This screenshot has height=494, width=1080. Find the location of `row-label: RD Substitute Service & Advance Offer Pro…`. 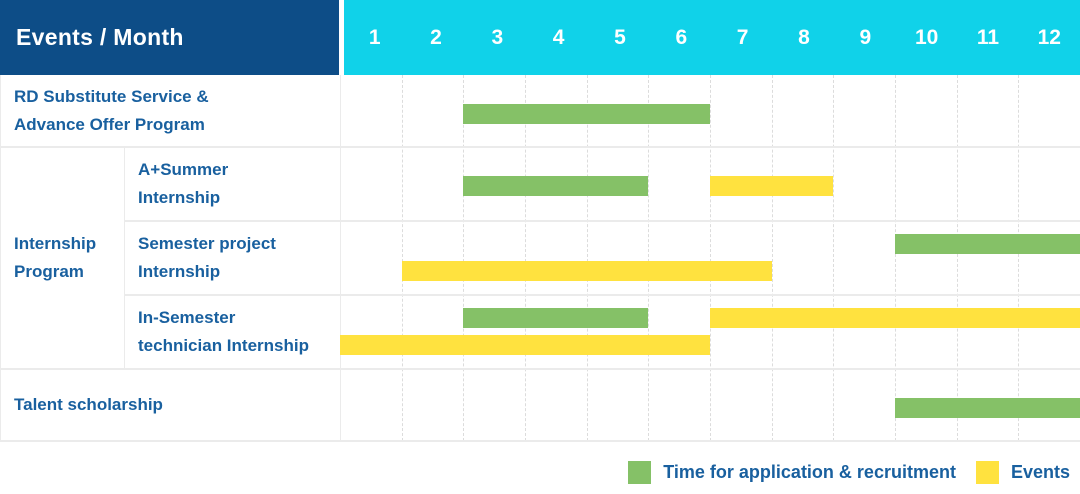

row-label: RD Substitute Service & Advance Offer Pro… is located at coordinates (111, 110).